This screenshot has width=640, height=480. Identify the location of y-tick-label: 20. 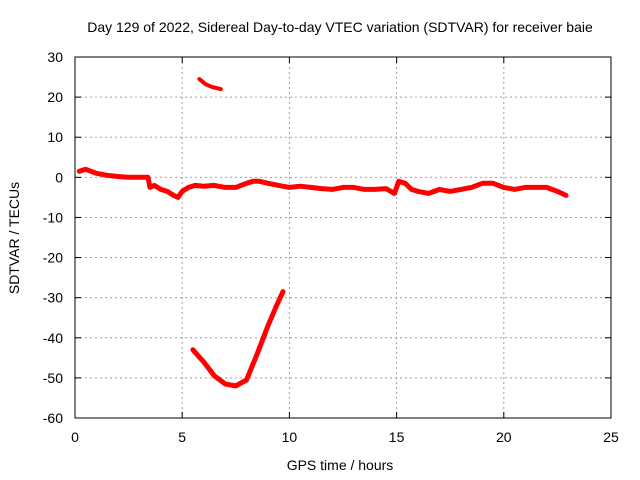
(55, 97).